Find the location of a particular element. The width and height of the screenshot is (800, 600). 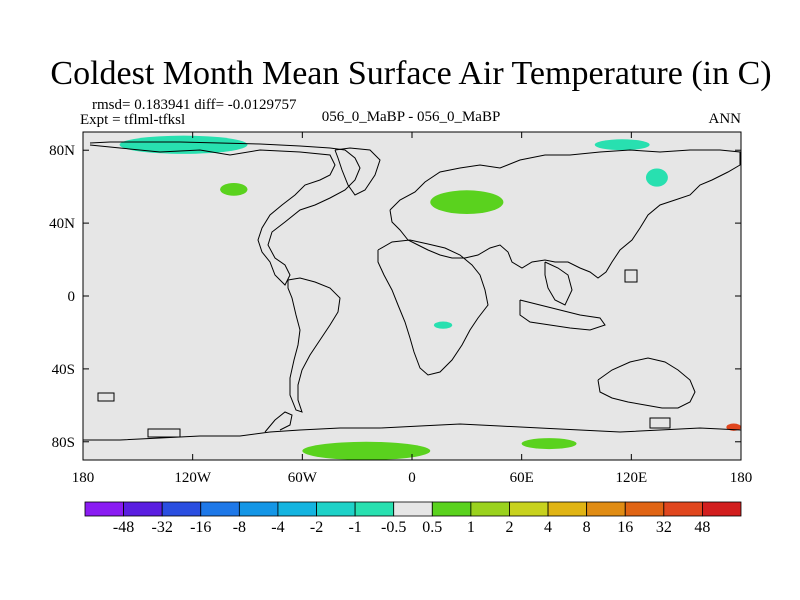

y-tick-label-2: 0 is located at coordinates (72, 297).